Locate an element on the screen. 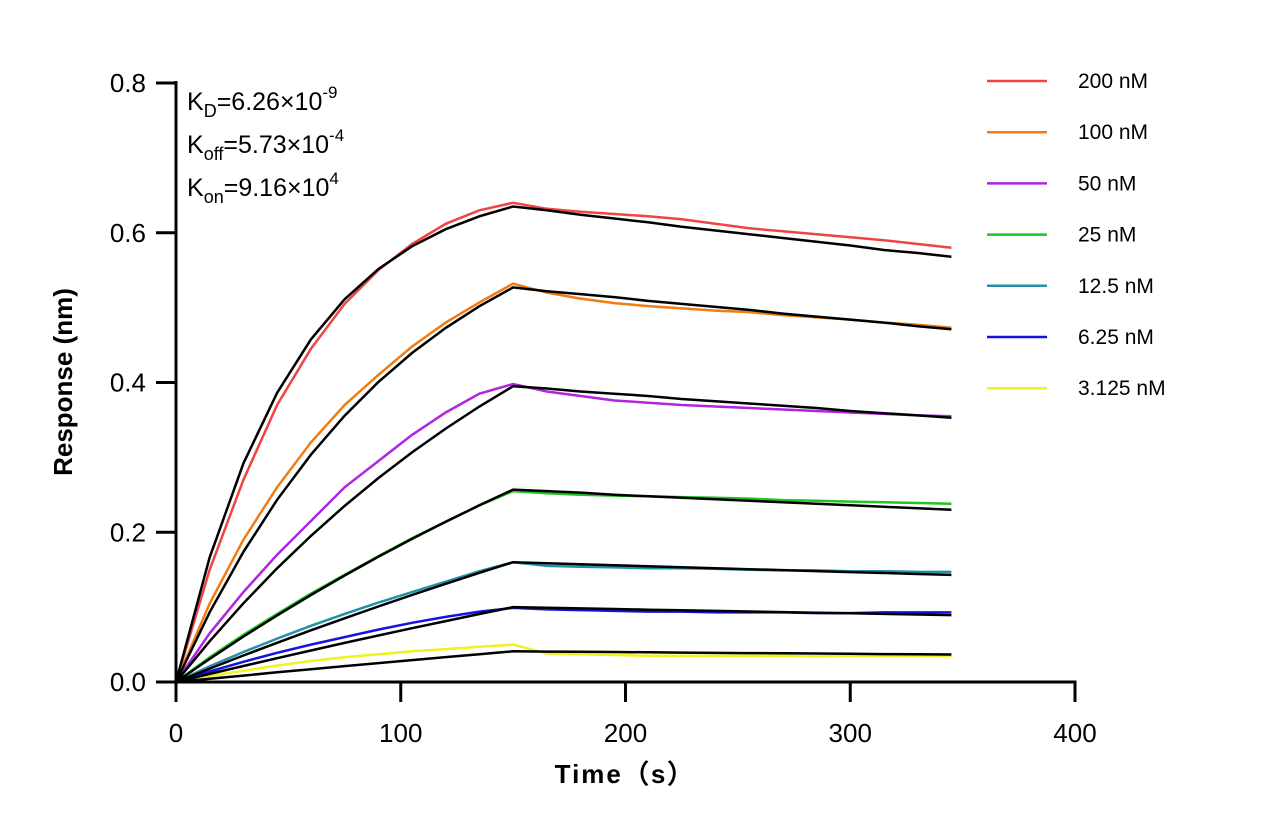 This screenshot has height=835, width=1287. fit-line-6.25-nM is located at coordinates (563, 644).